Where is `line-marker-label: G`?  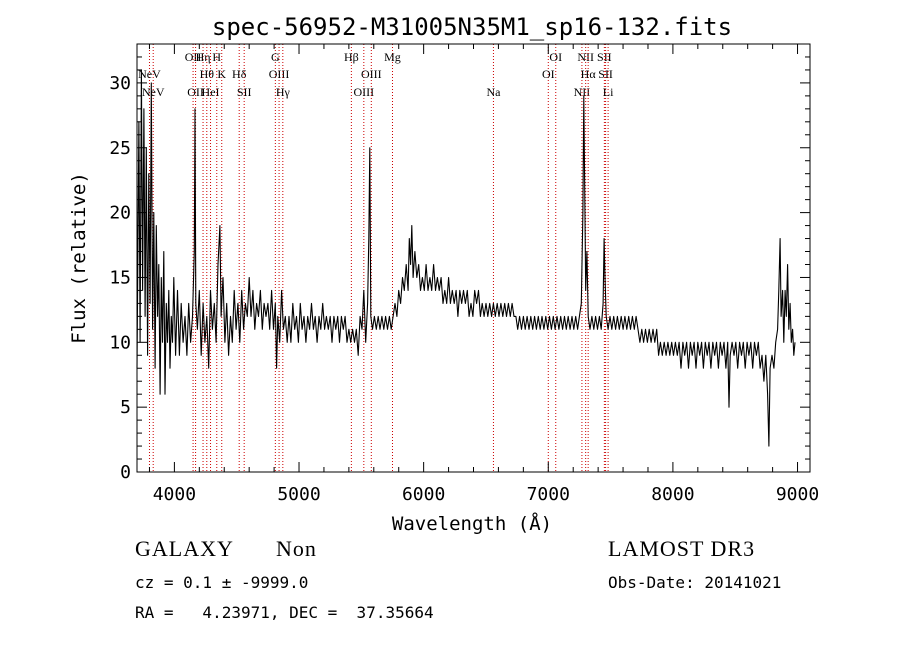
line-marker-label: G is located at coordinates (275, 57).